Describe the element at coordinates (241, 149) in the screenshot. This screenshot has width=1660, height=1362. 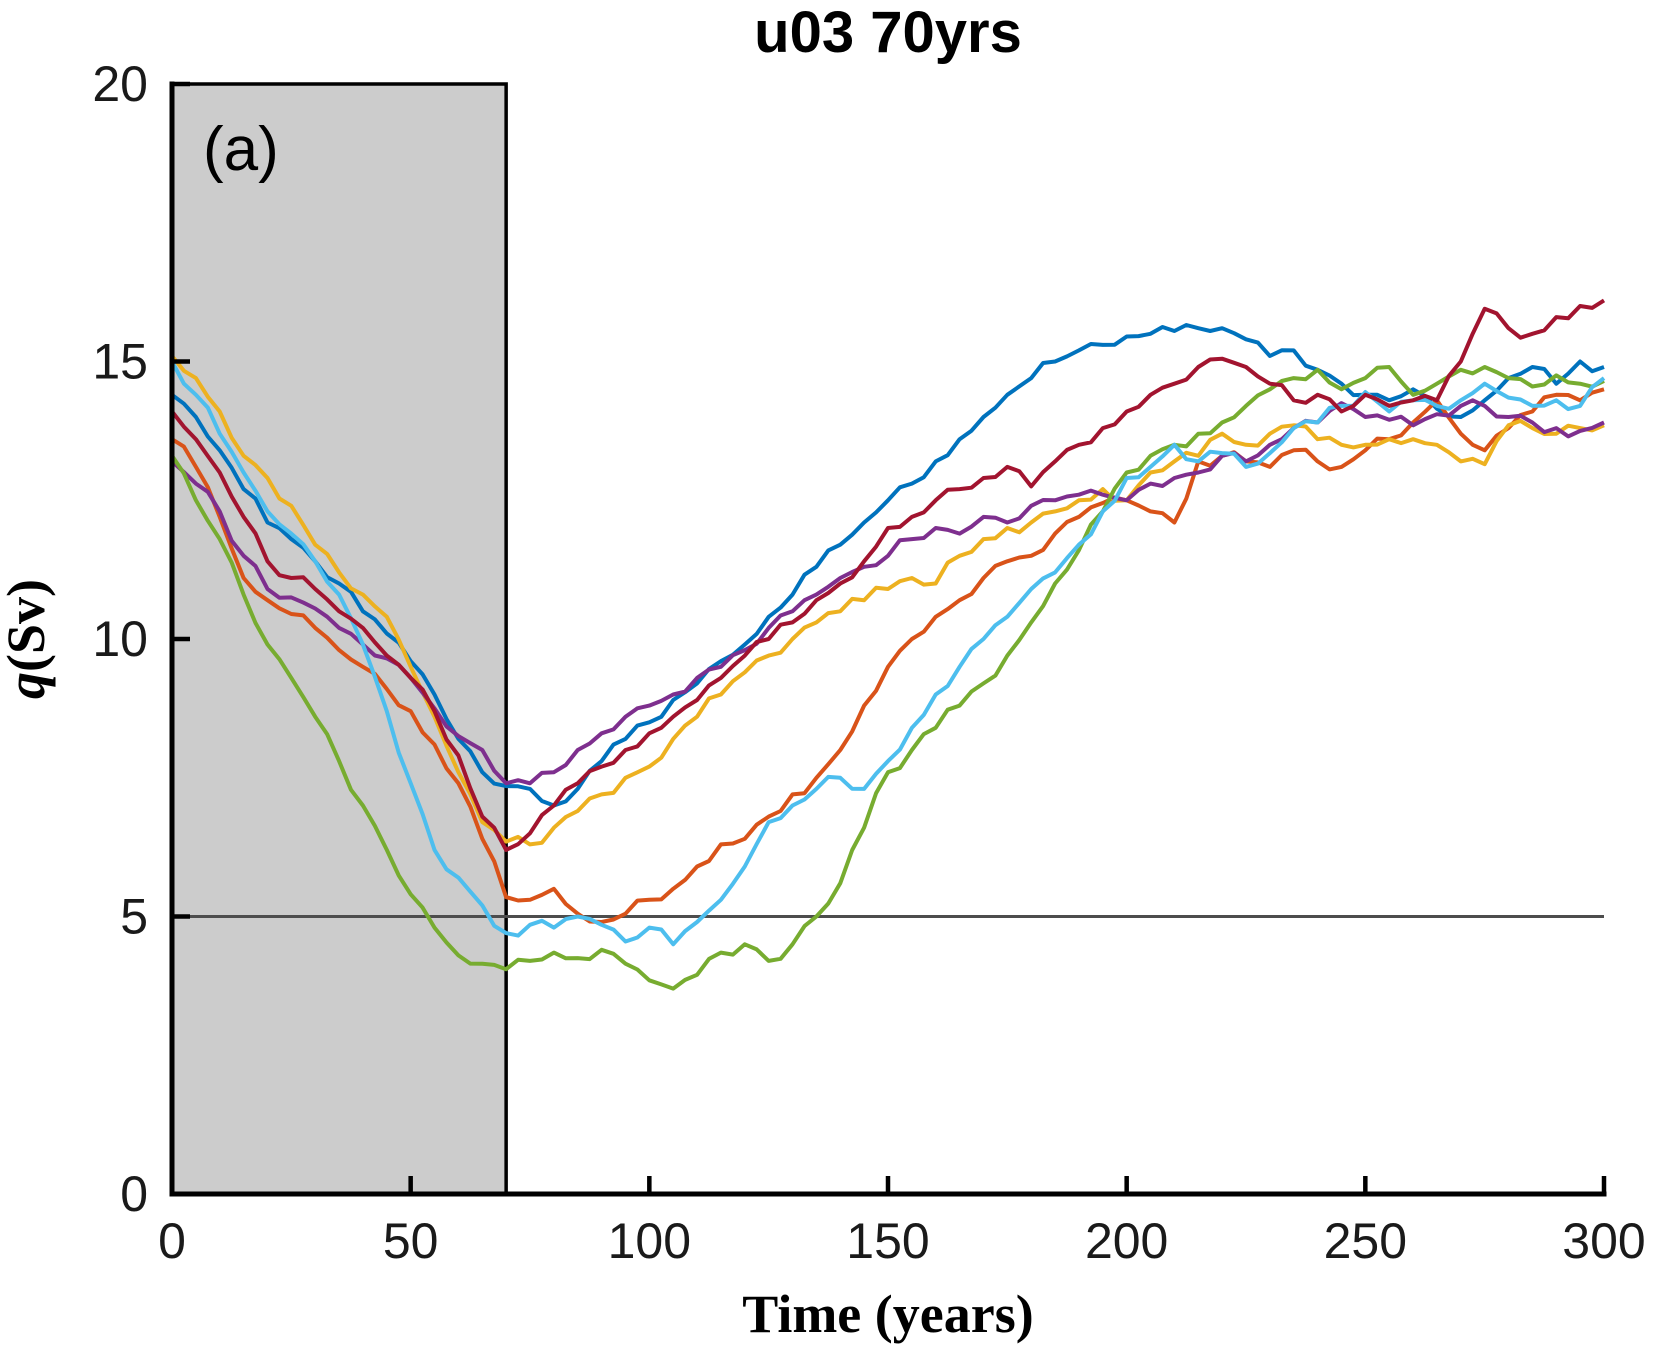
I see `panel-label: (a)` at that location.